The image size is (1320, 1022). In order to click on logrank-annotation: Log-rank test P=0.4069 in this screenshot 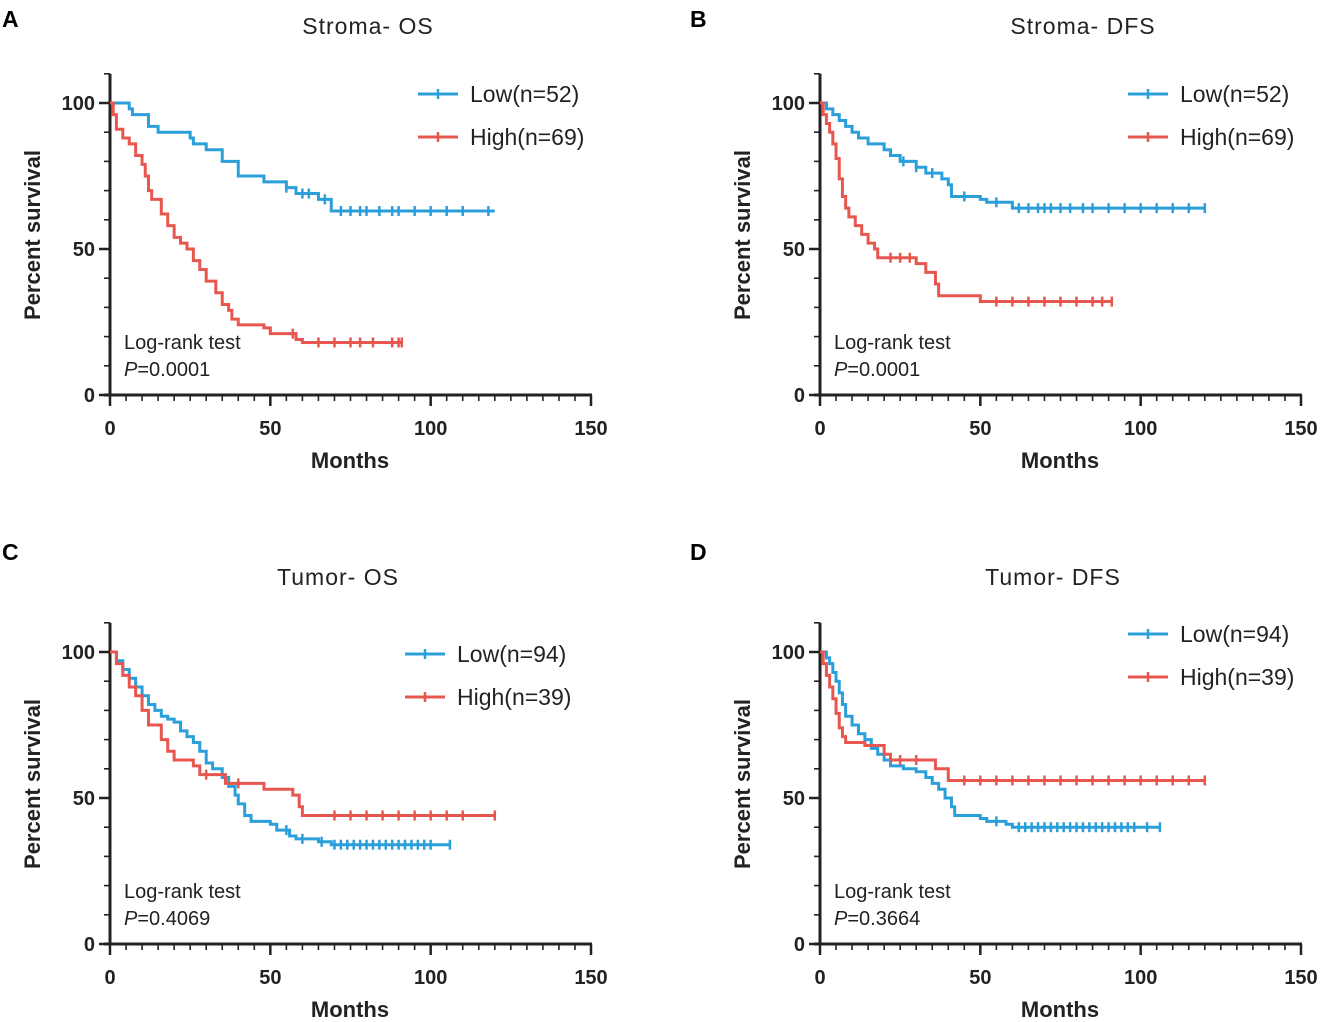, I will do `click(182, 905)`.